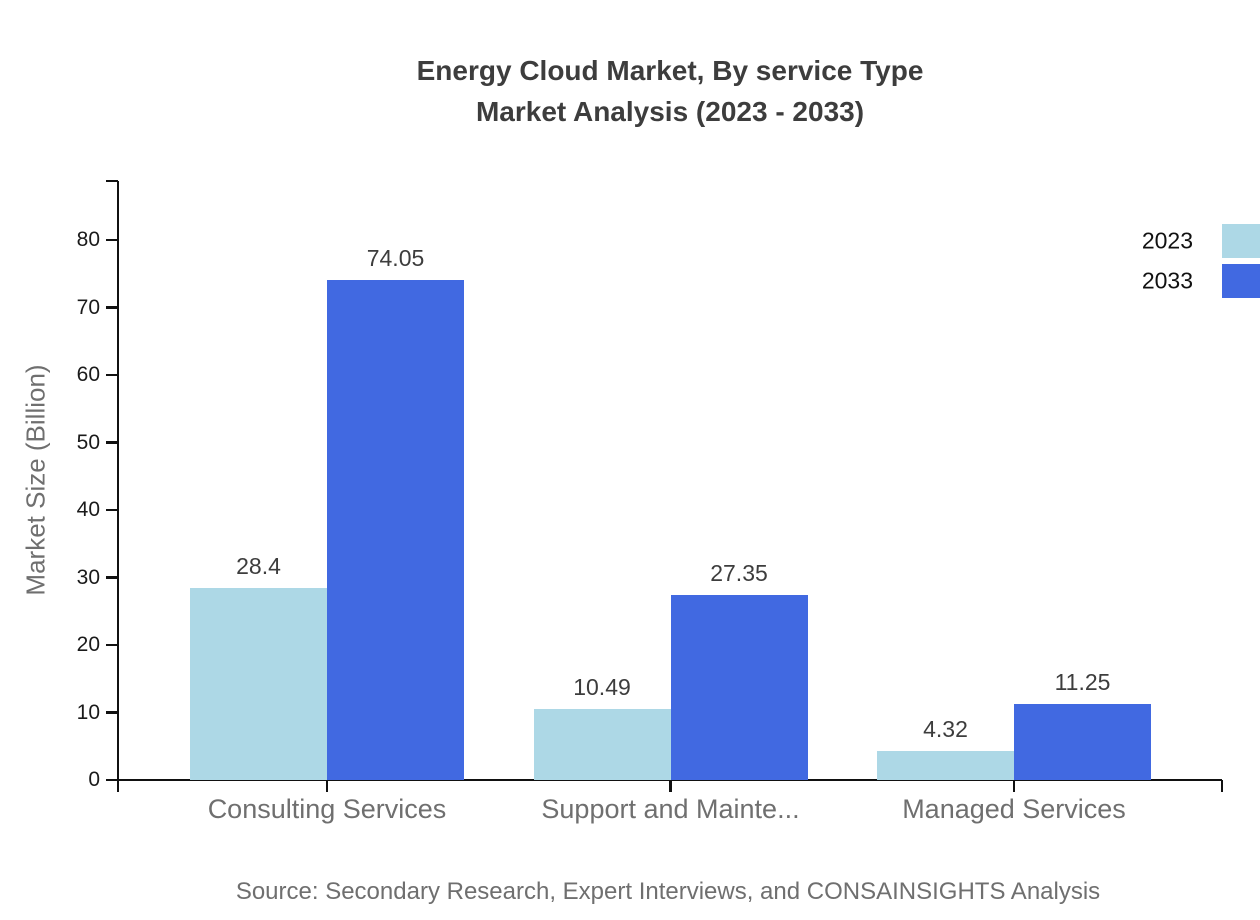 The image size is (1260, 920). I want to click on y-axis-title: Market Size (Billion), so click(35, 480).